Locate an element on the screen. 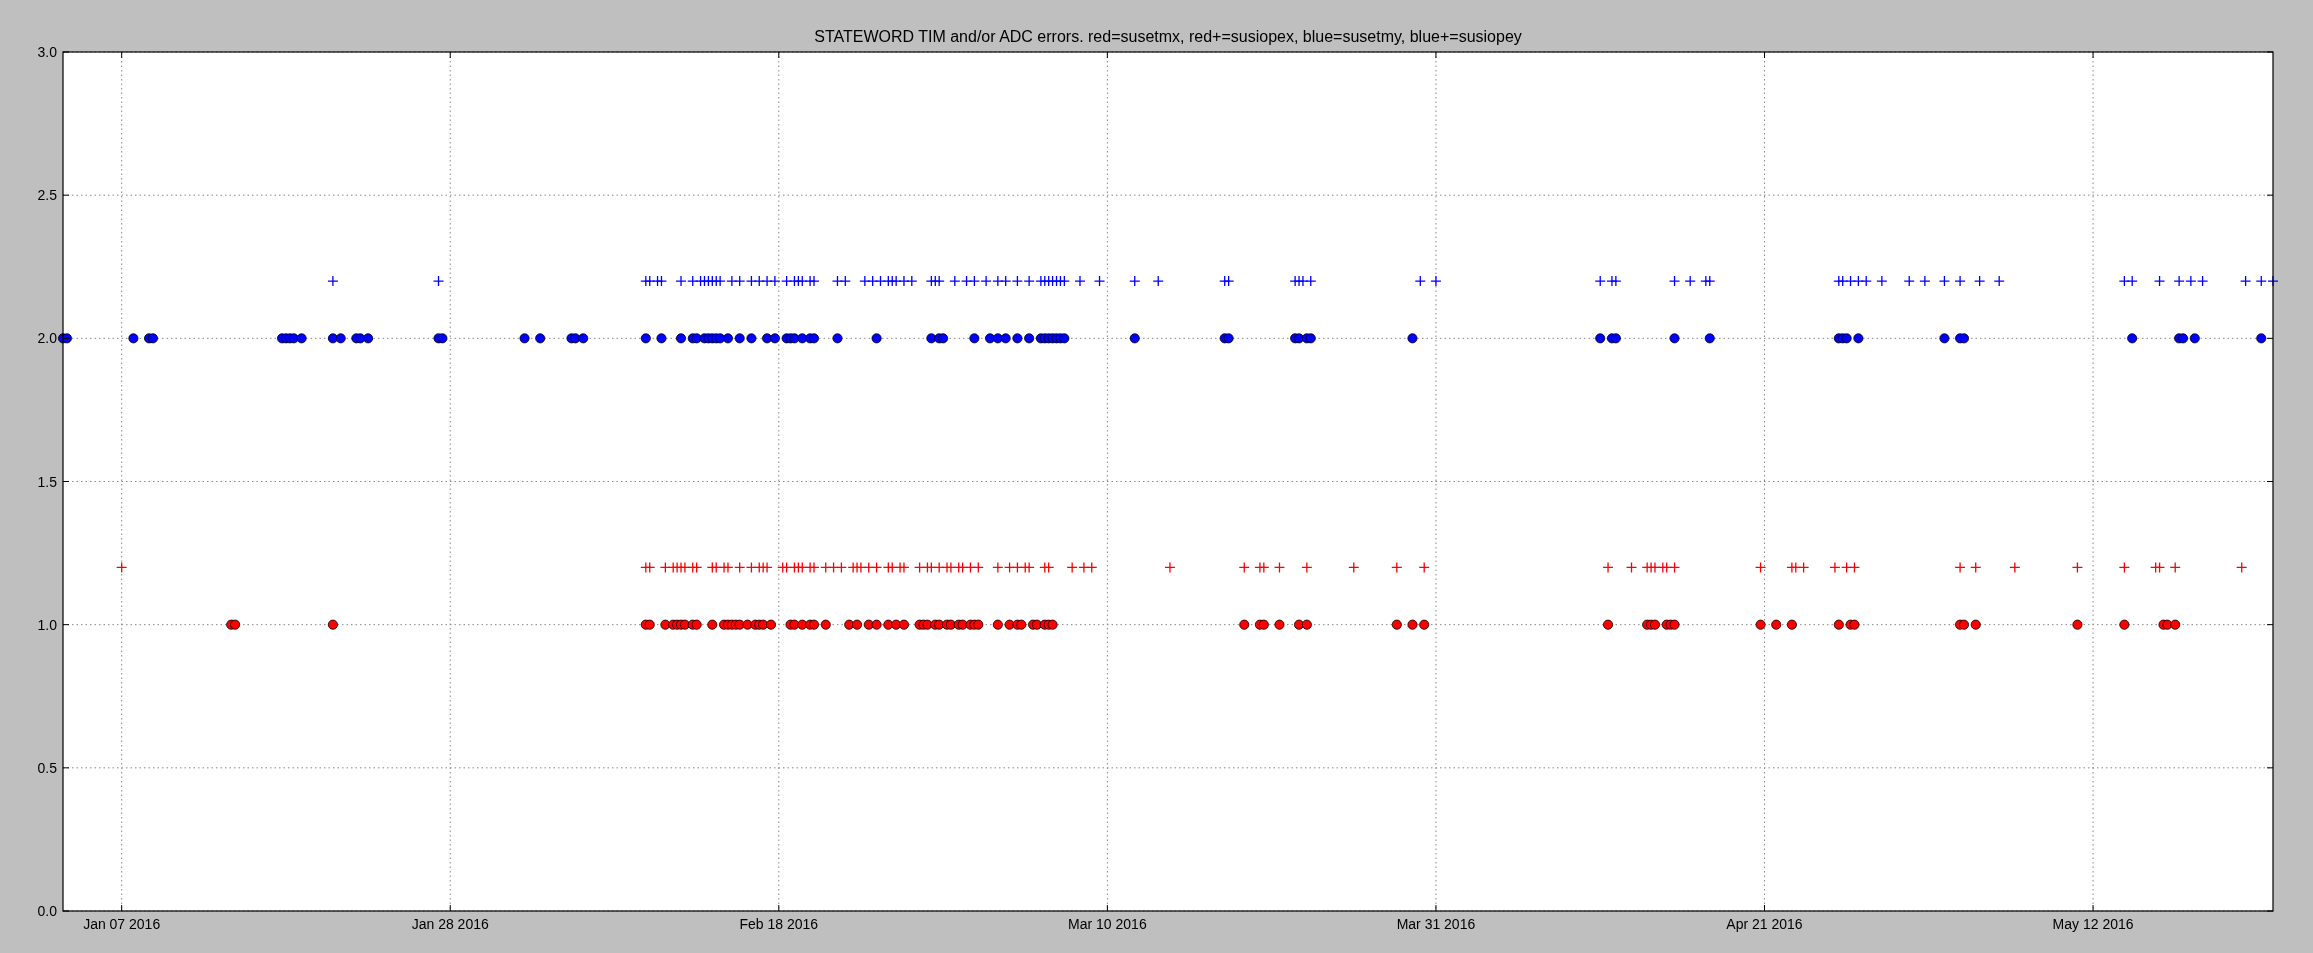  y-tick-label: 2.5 is located at coordinates (47, 195).